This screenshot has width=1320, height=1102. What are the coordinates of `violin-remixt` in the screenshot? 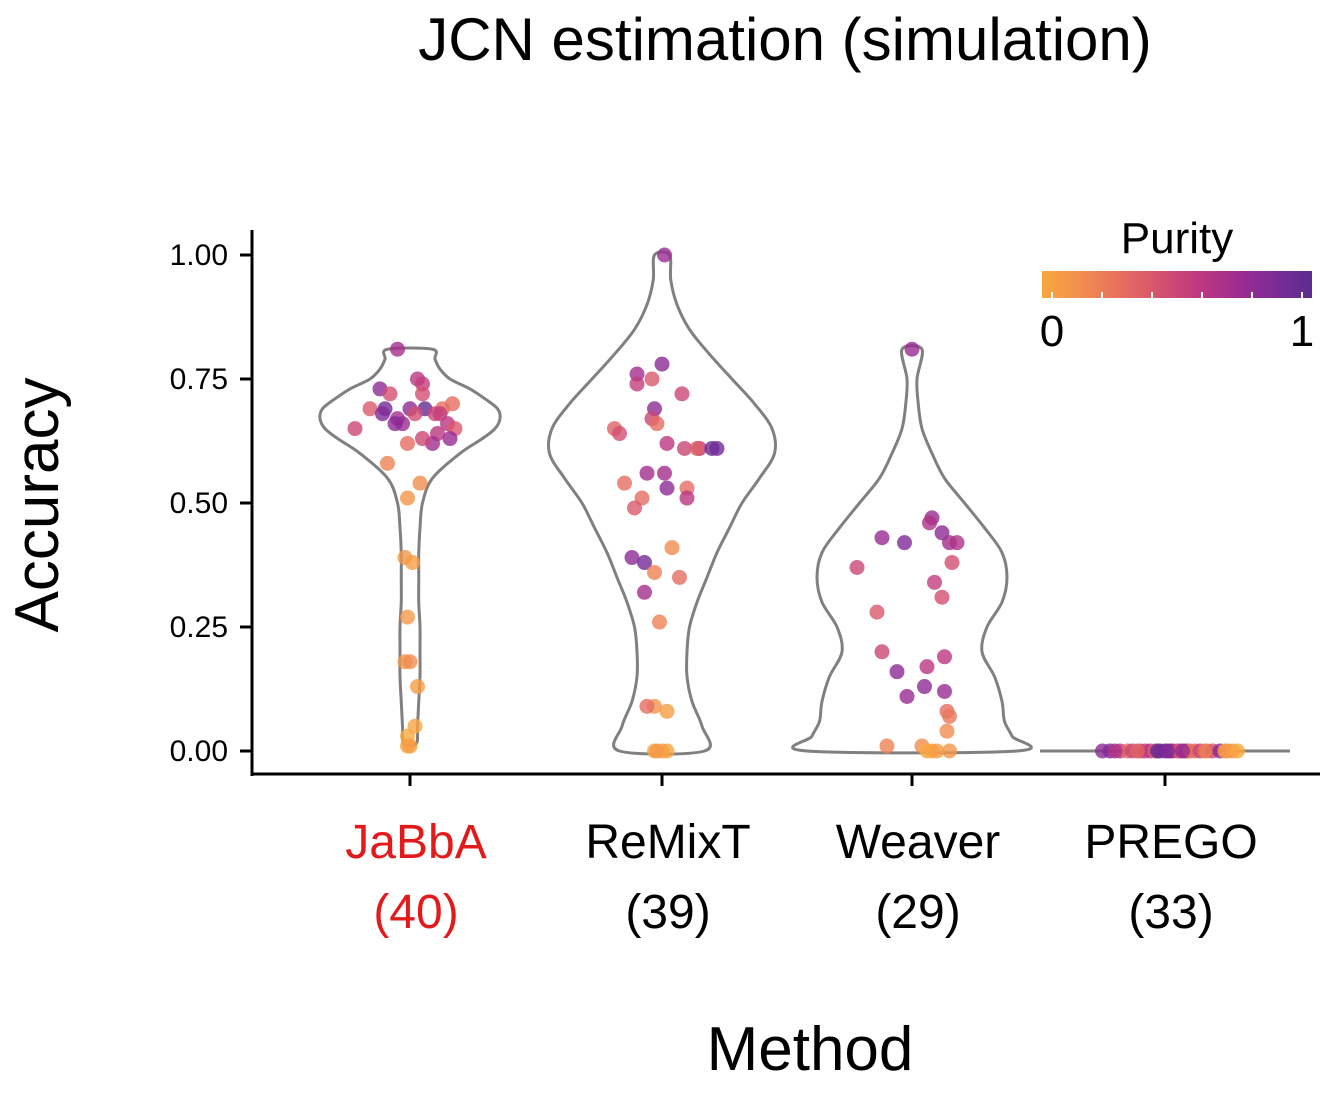 It's located at (662, 503).